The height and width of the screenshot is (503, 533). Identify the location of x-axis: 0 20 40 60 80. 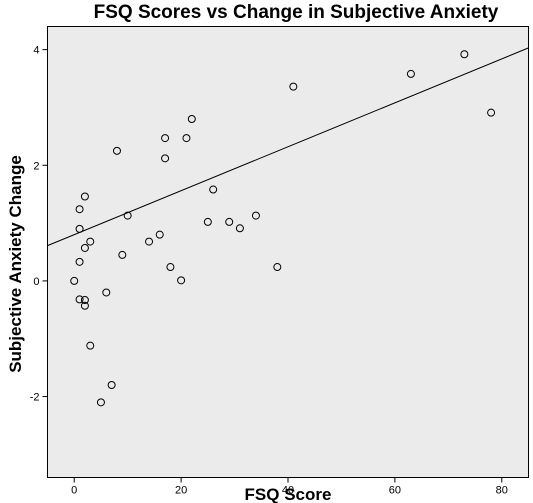
(289, 487).